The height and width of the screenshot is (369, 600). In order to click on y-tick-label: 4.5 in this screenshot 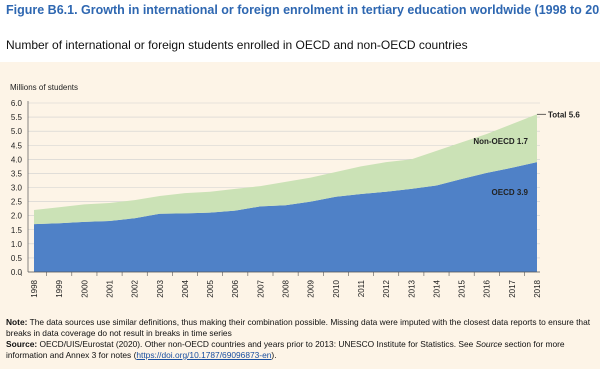, I will do `click(17, 145)`.